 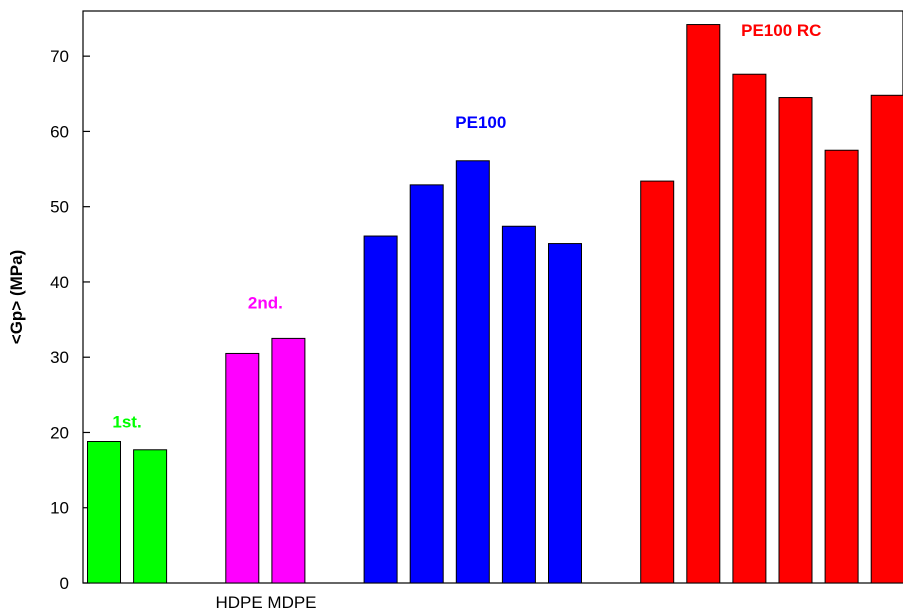 I want to click on group-label-2nd: 2nd., so click(x=265, y=302).